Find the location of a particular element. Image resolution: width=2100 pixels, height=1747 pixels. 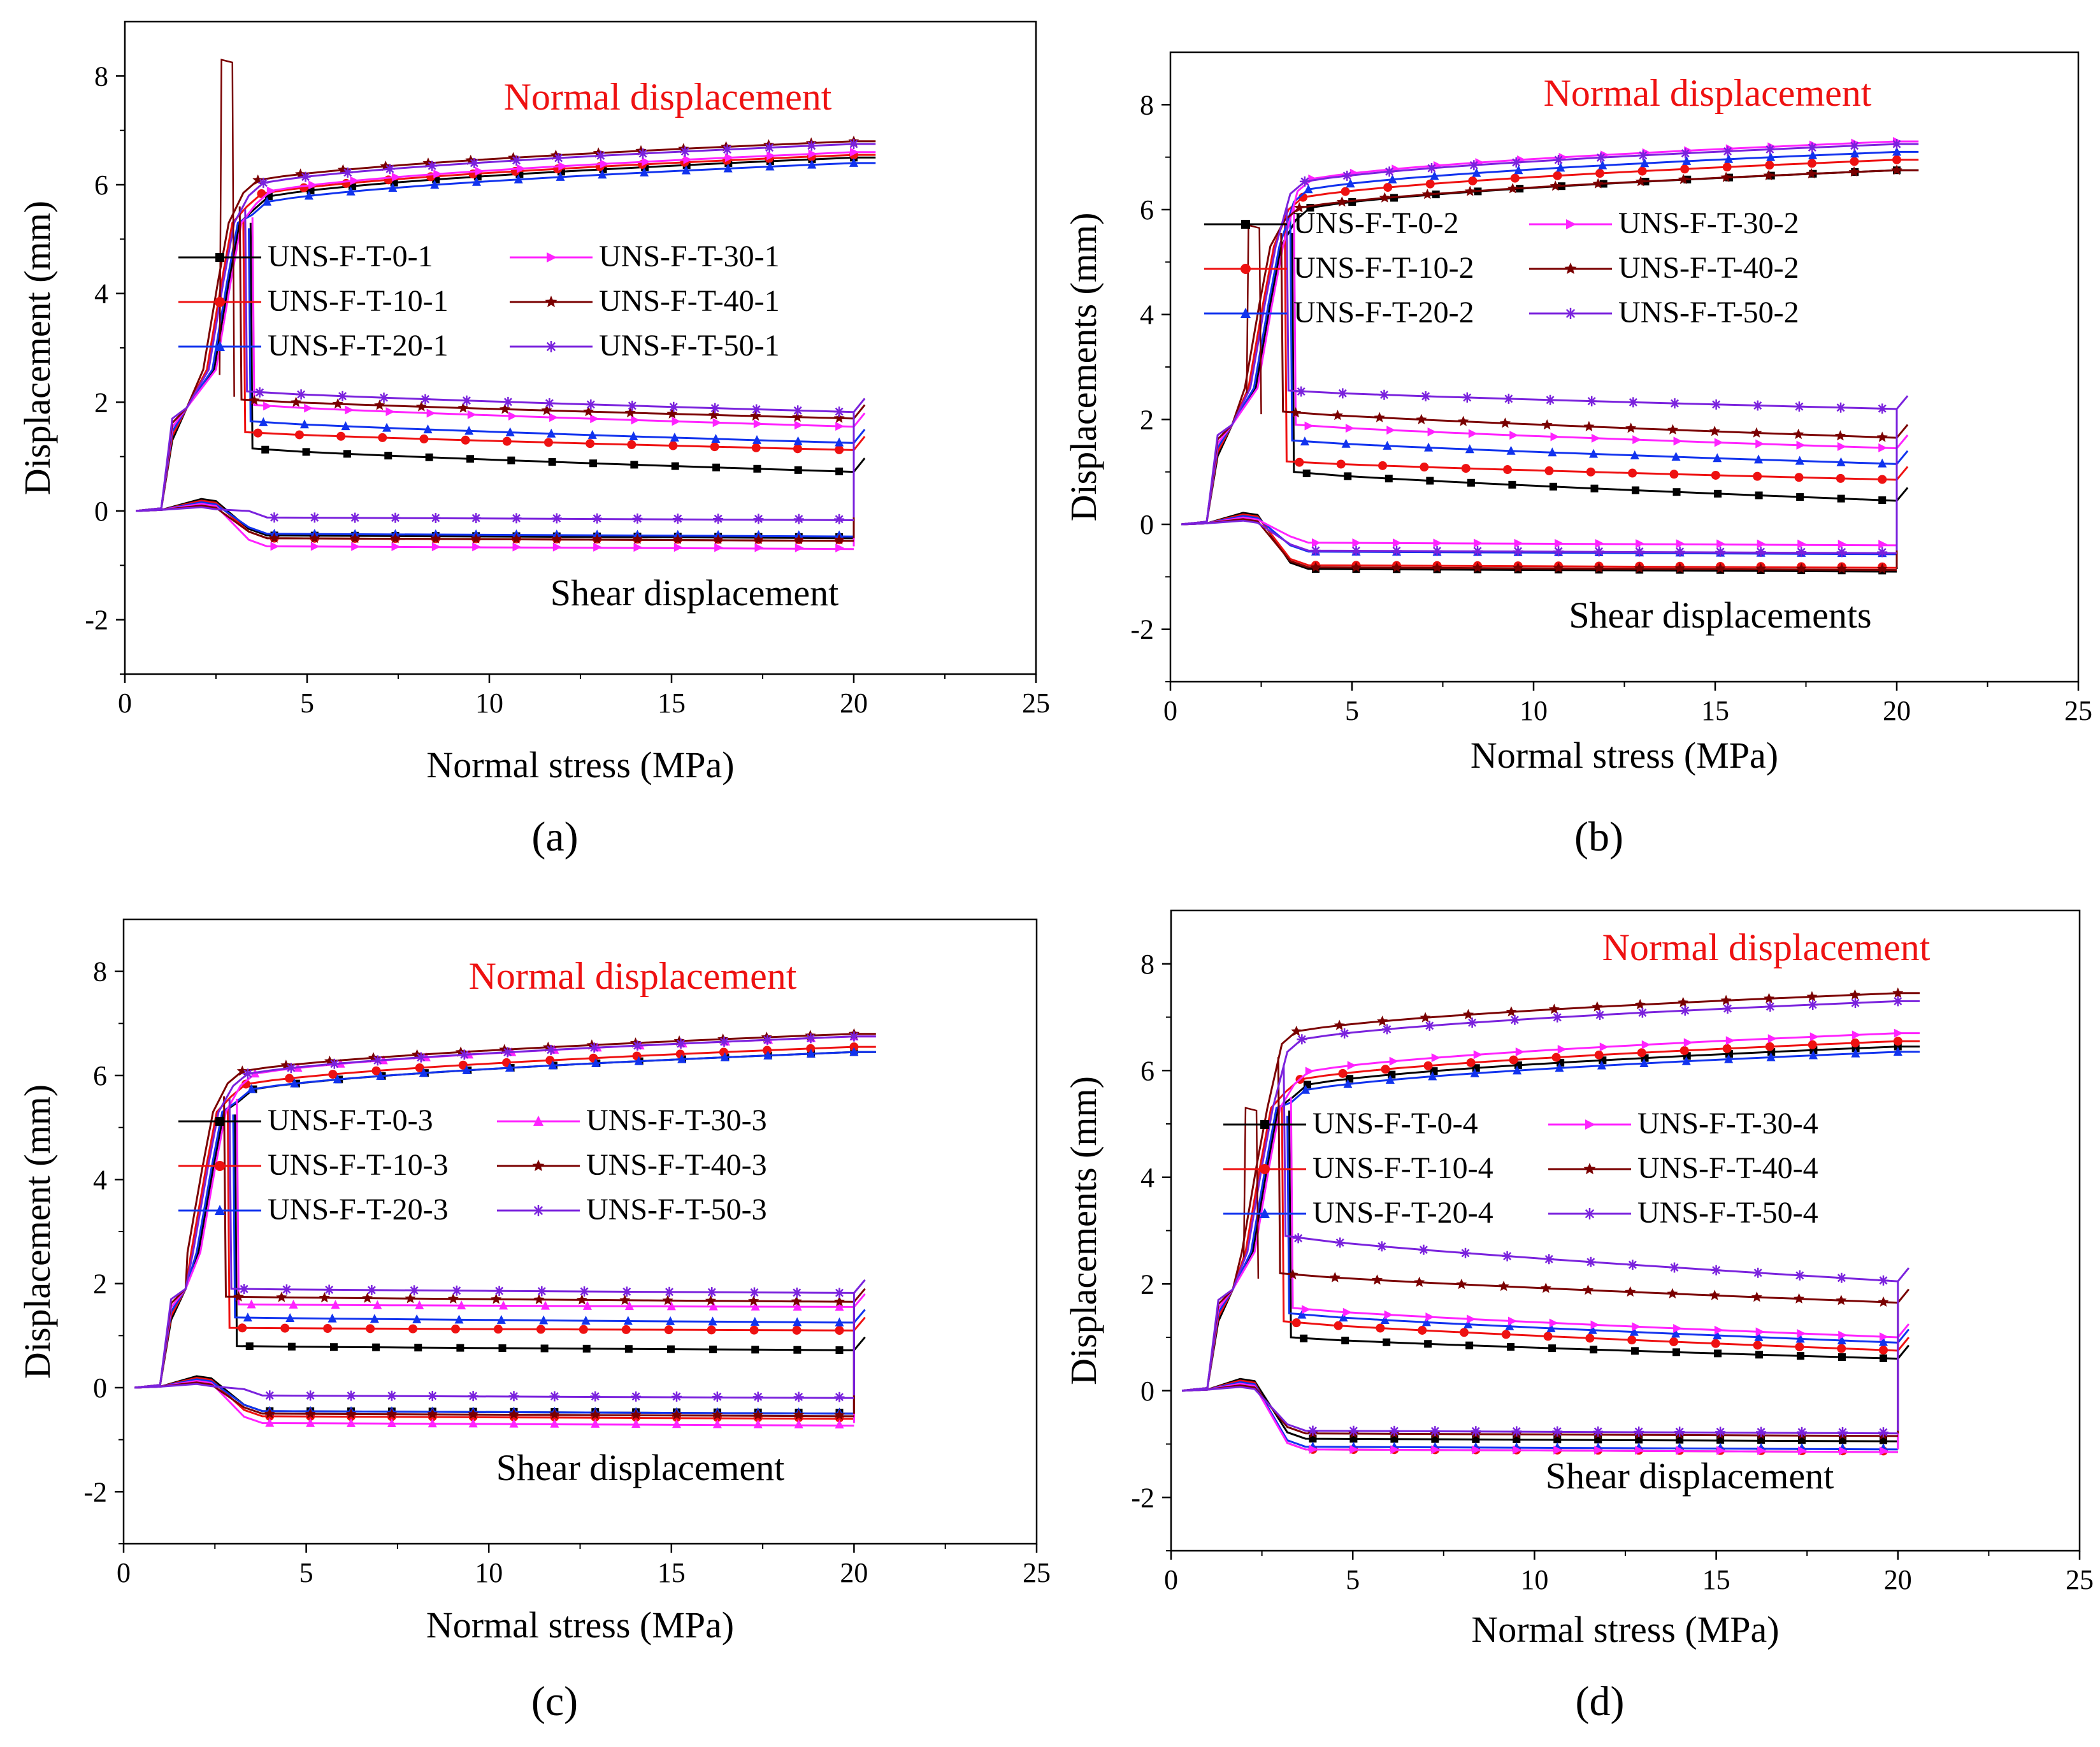

legend-label: UNS-F-T-20-1 is located at coordinates (358, 346).